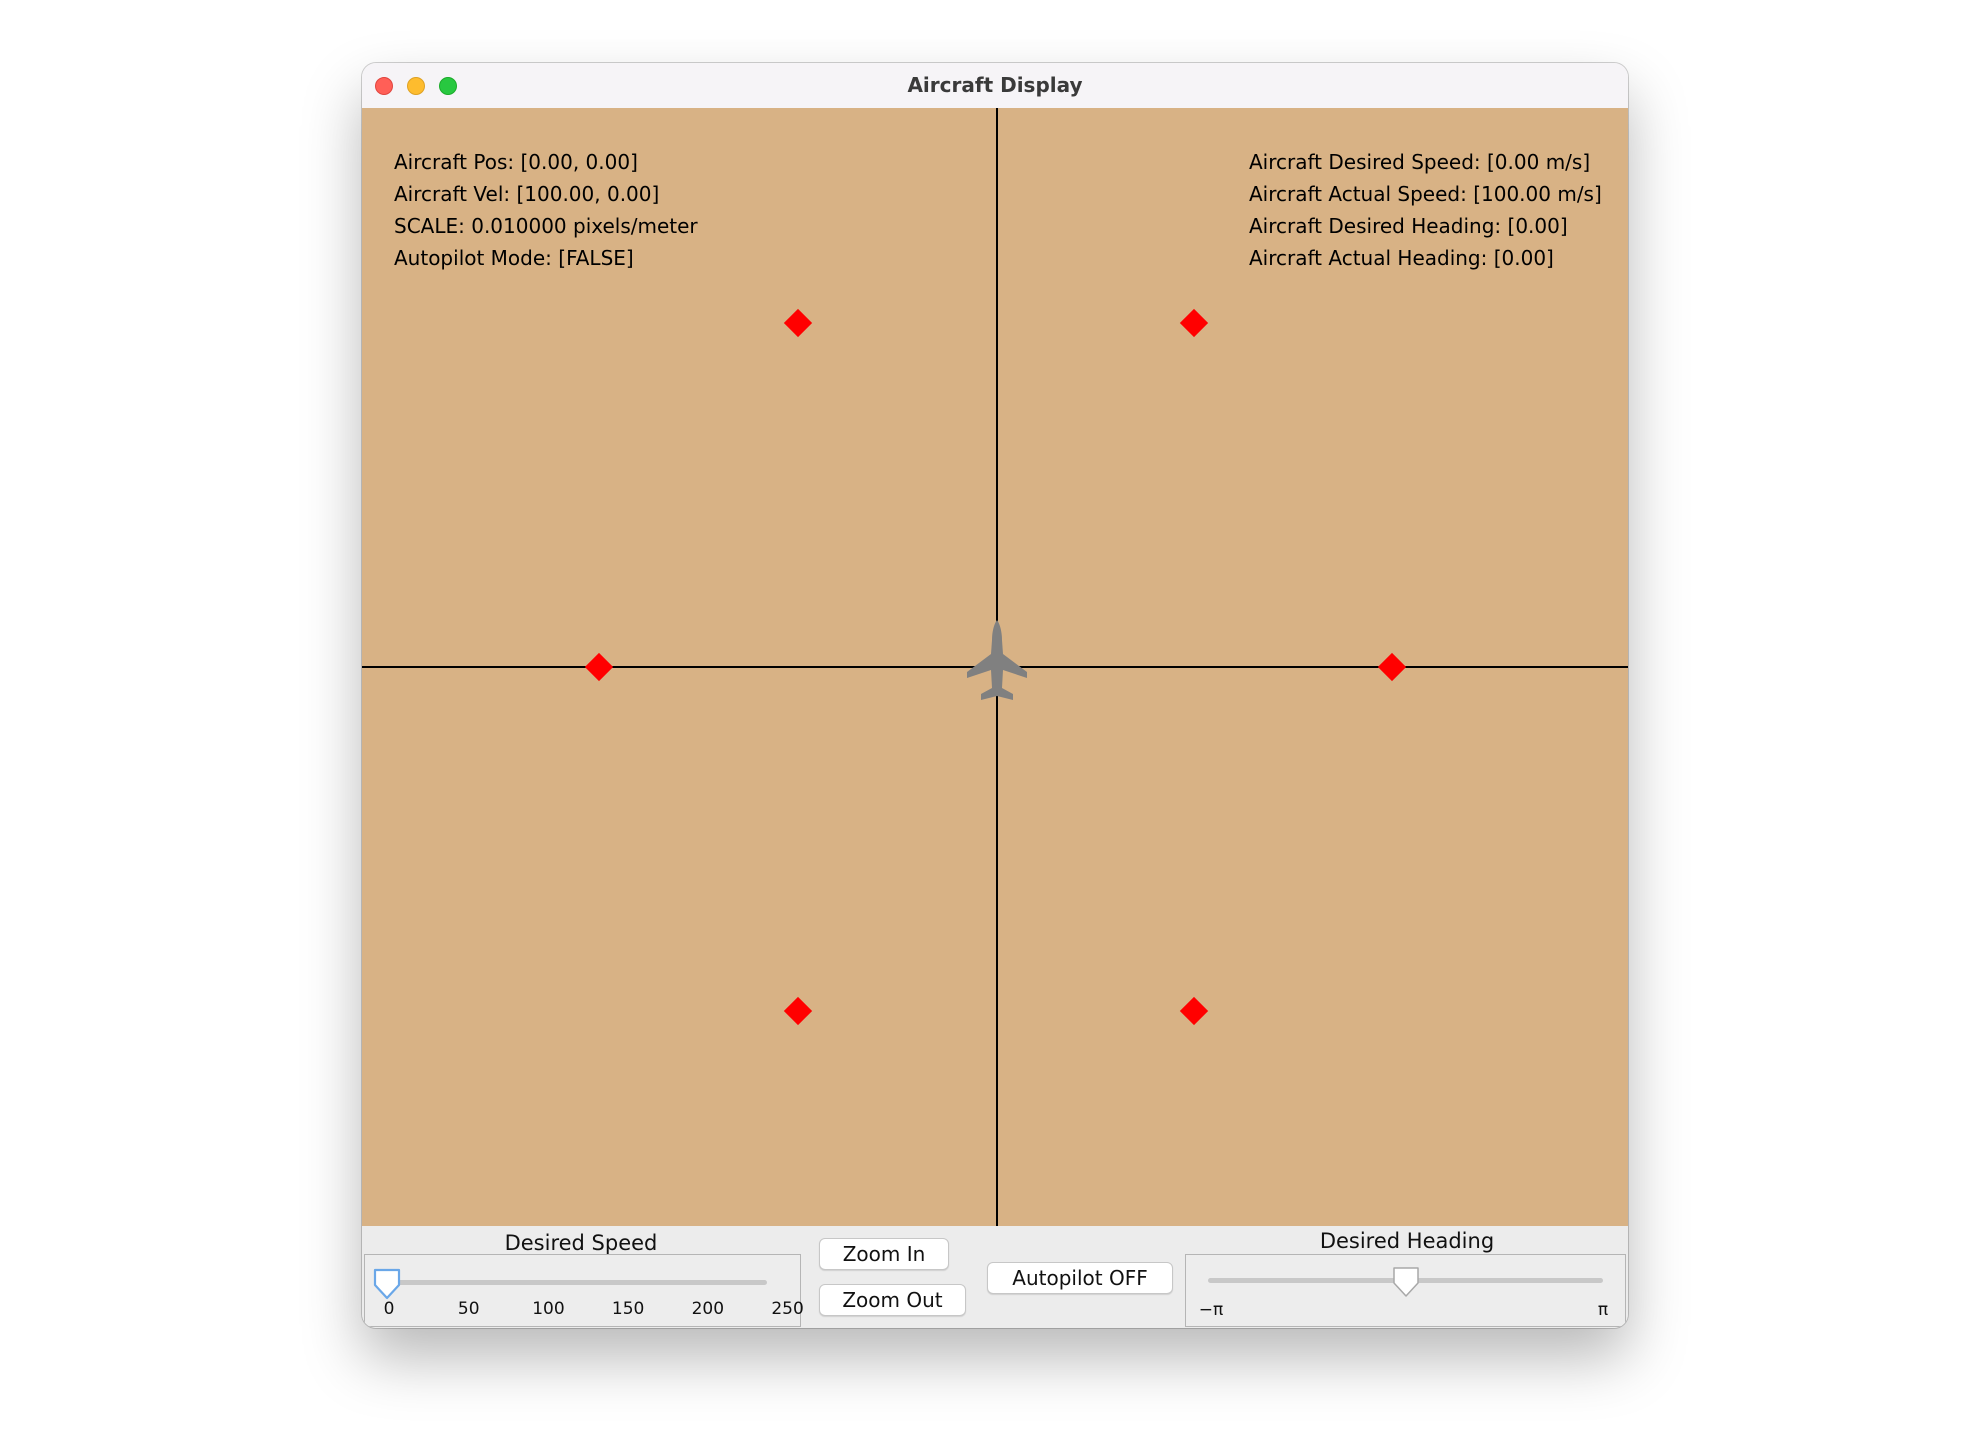  What do you see at coordinates (516, 162) in the screenshot?
I see `aircraft-pos-text: Aircraft Pos: [0.00, 0.00]` at bounding box center [516, 162].